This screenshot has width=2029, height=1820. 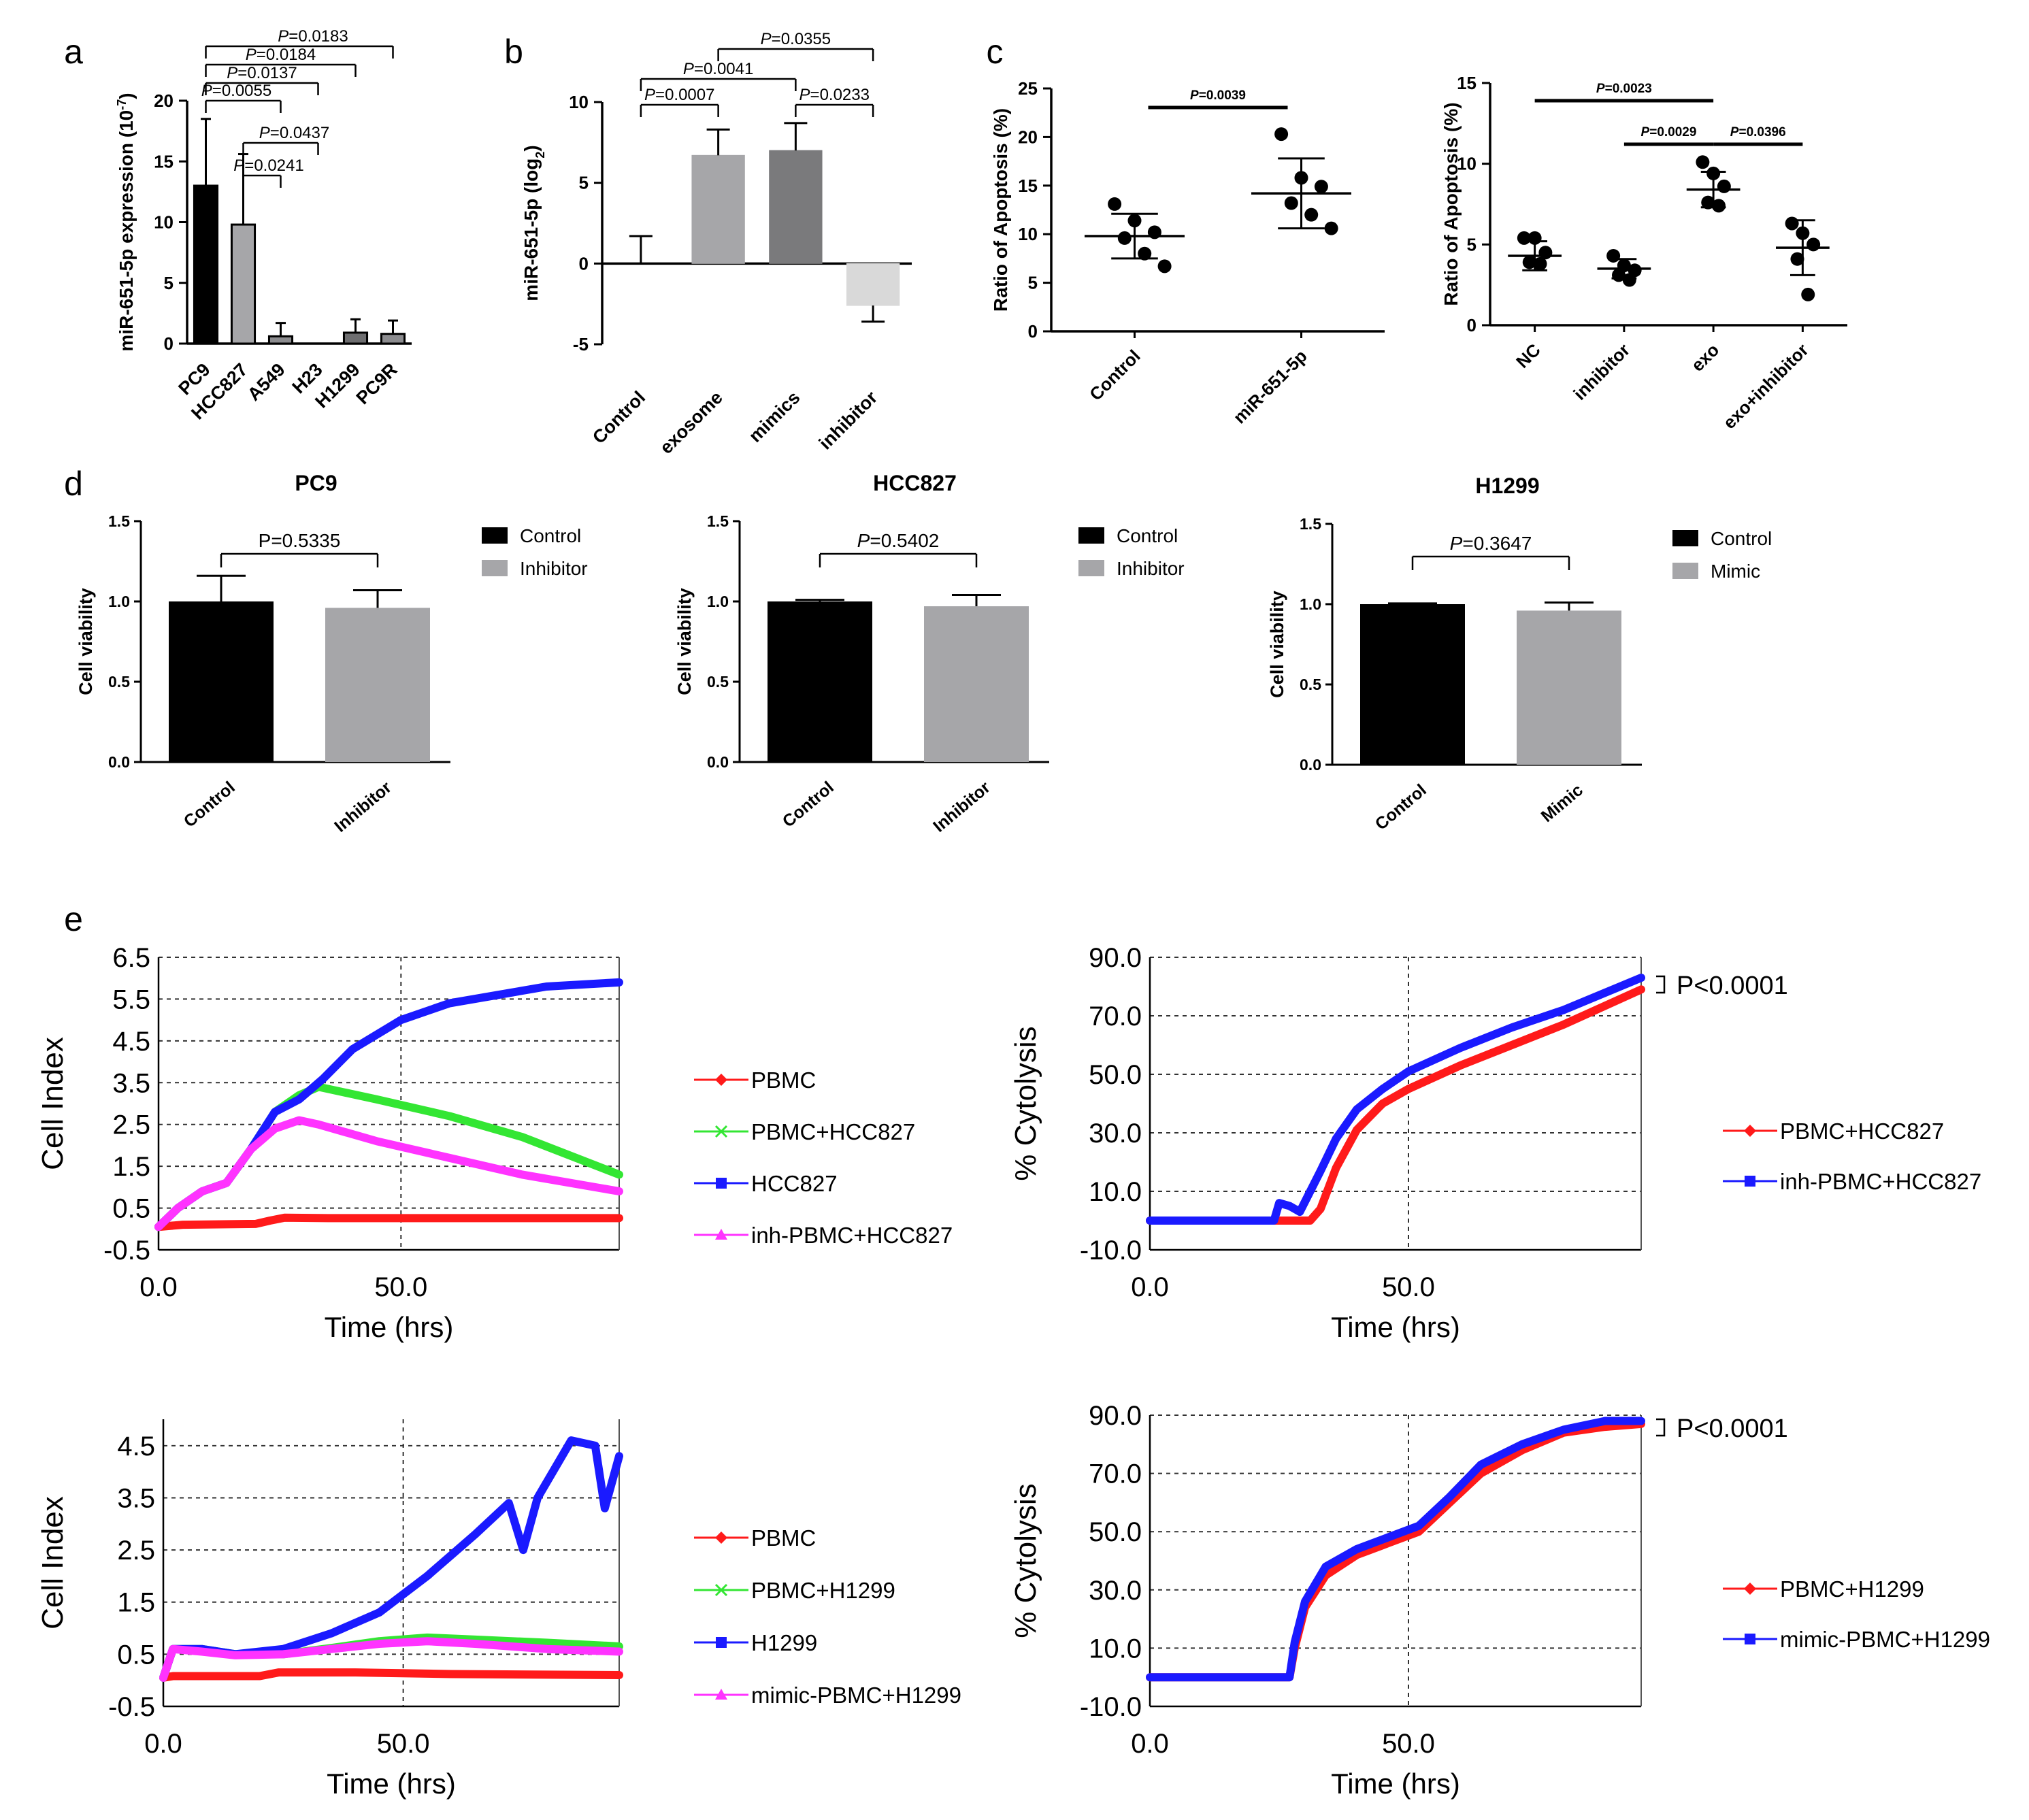 What do you see at coordinates (554, 569) in the screenshot?
I see `legend-label: Inhibitor` at bounding box center [554, 569].